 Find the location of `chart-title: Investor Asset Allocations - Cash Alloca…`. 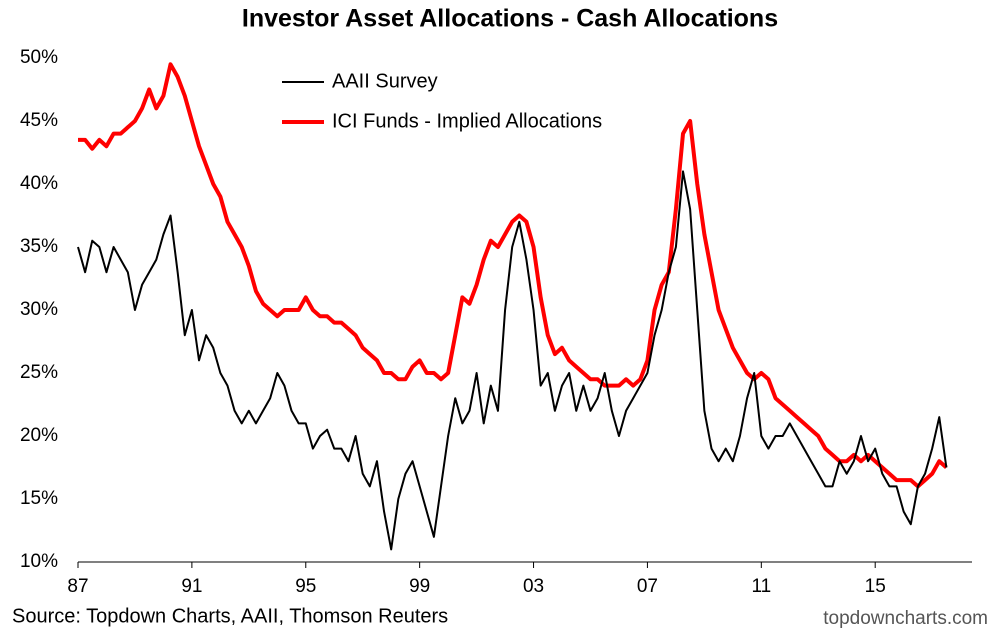

chart-title: Investor Asset Allocations - Cash Alloca… is located at coordinates (510, 19).